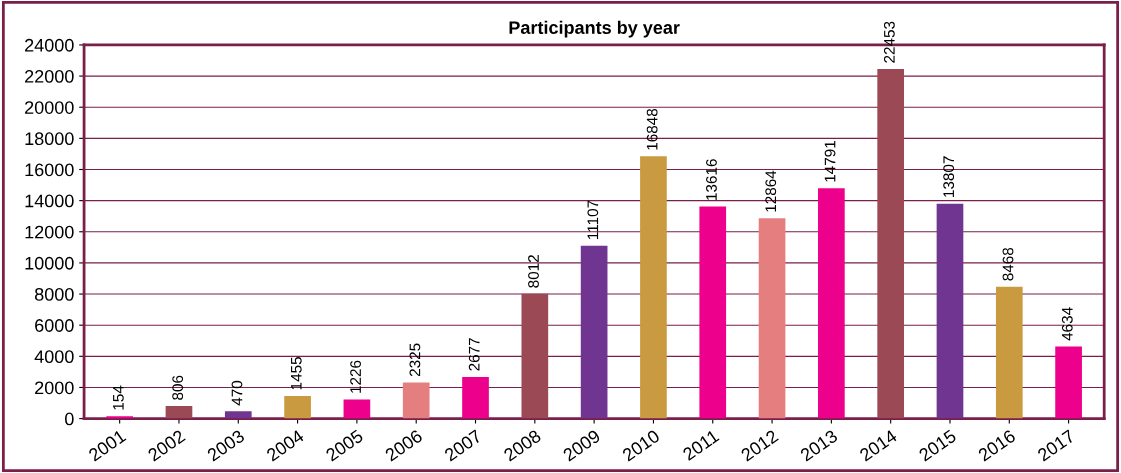  What do you see at coordinates (49, 170) in the screenshot?
I see `y-tick-label: 16000` at bounding box center [49, 170].